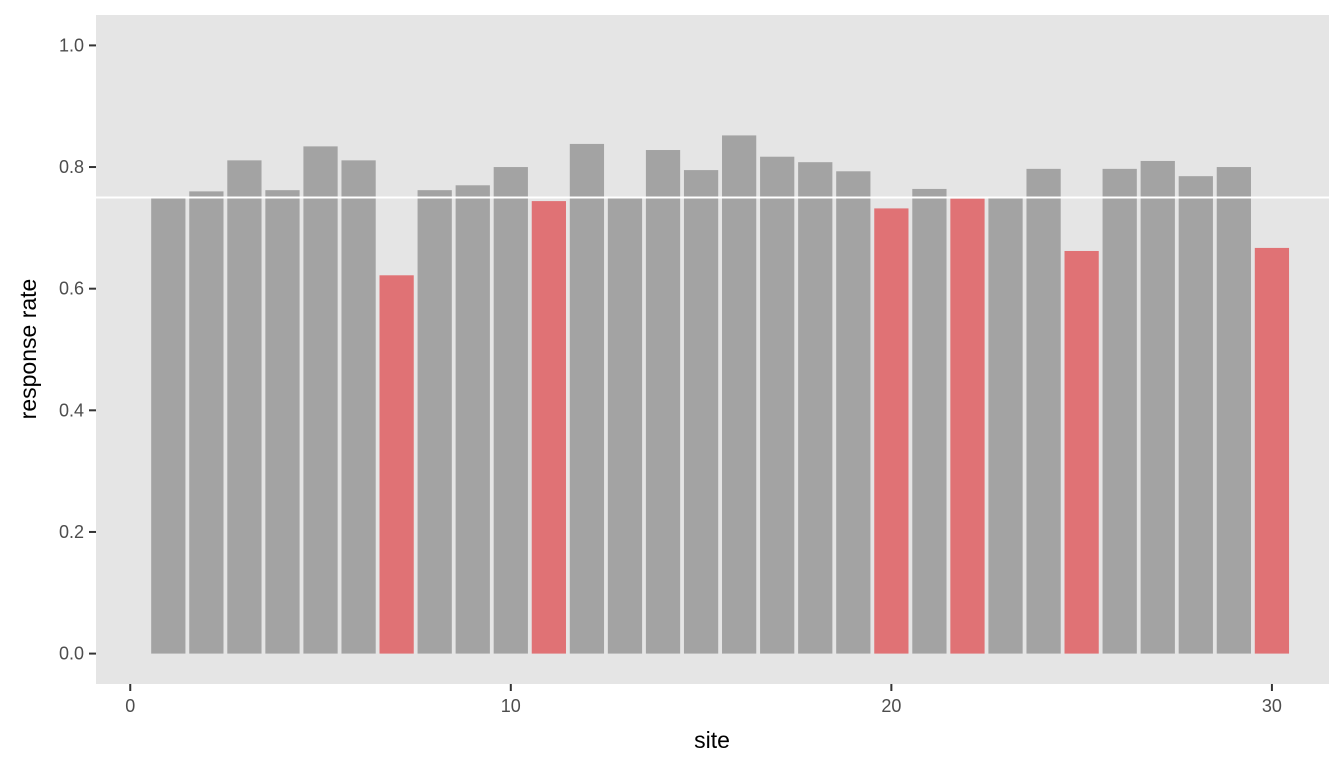 The width and height of the screenshot is (1344, 768). What do you see at coordinates (891, 706) in the screenshot?
I see `x-tick-label: 20` at bounding box center [891, 706].